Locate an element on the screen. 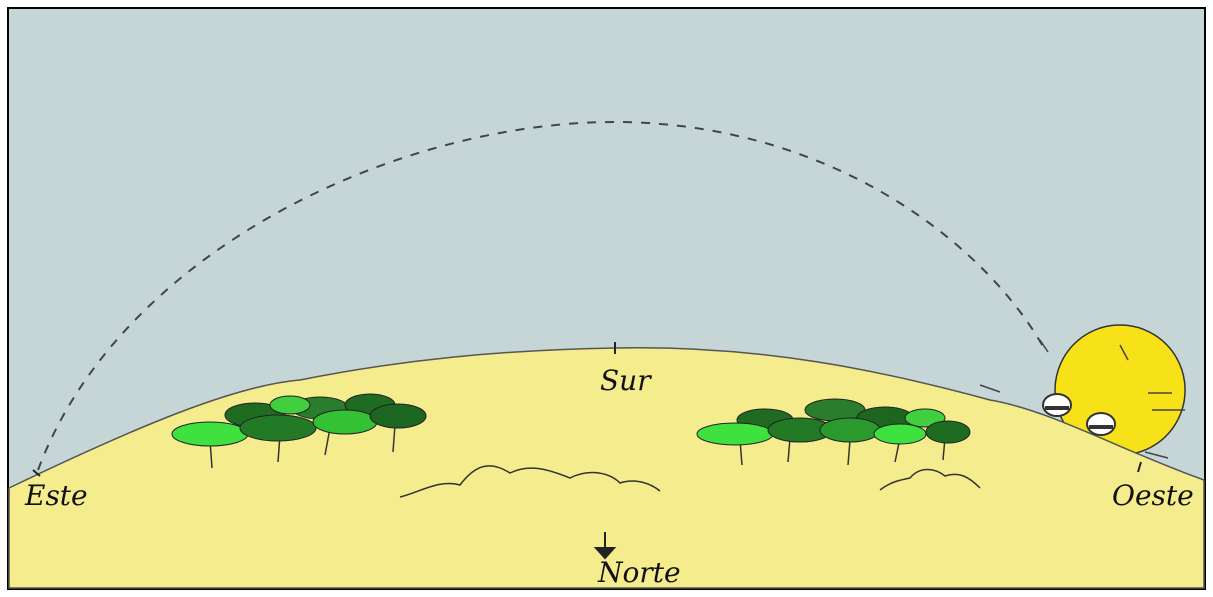  label-south: Sur is located at coordinates (626, 380).